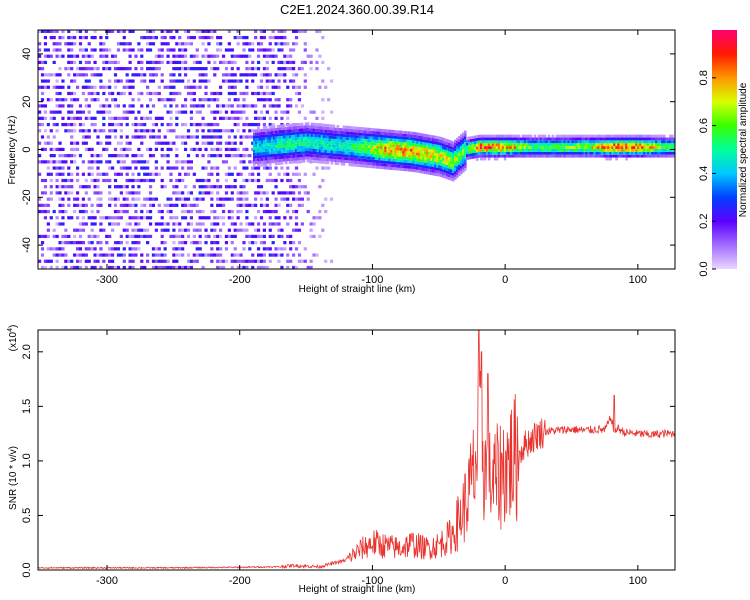 The image size is (750, 600). I want to click on x-tick-label: 0, so click(505, 280).